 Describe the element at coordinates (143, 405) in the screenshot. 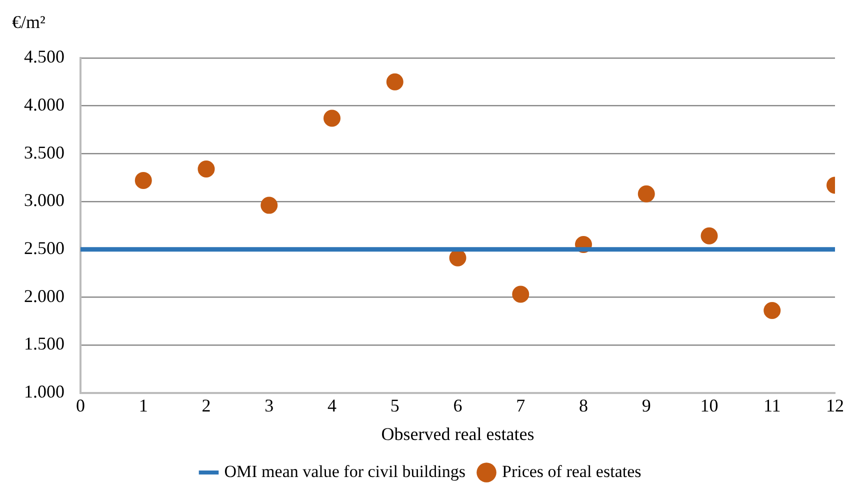

I see `x-tick-label: 1` at that location.